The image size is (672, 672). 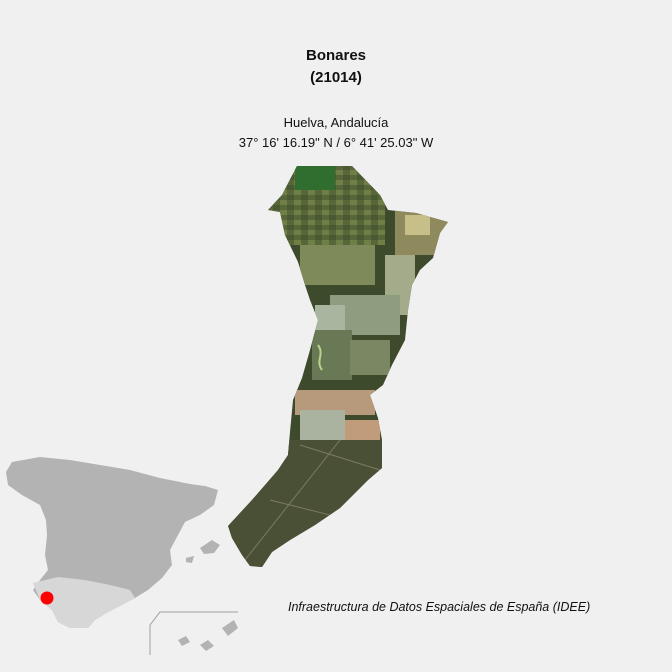 I want to click on municipality-code: (21014), so click(x=336, y=77).